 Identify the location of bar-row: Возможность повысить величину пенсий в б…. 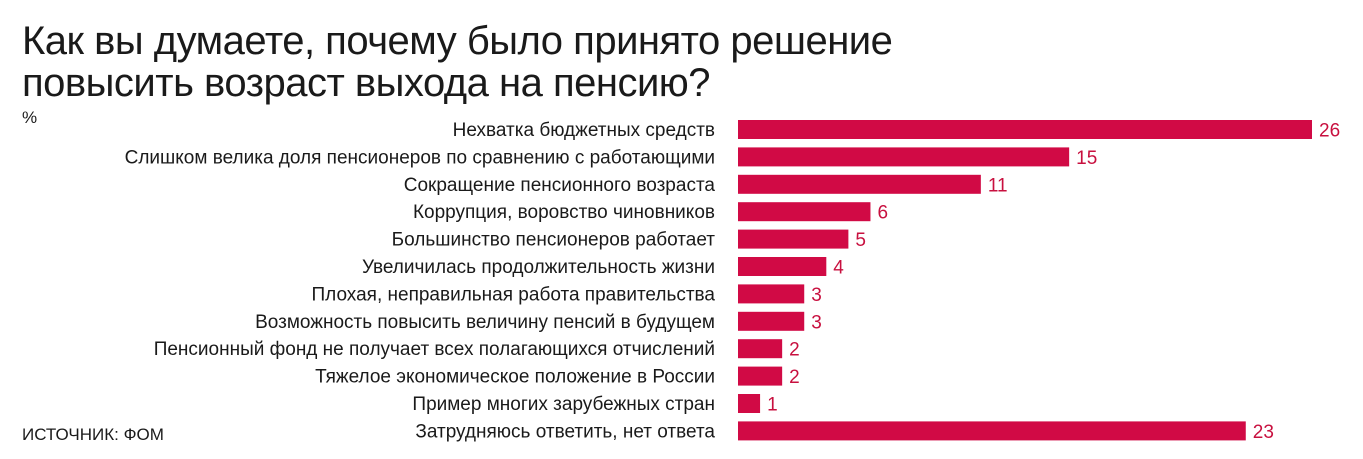
(538, 322).